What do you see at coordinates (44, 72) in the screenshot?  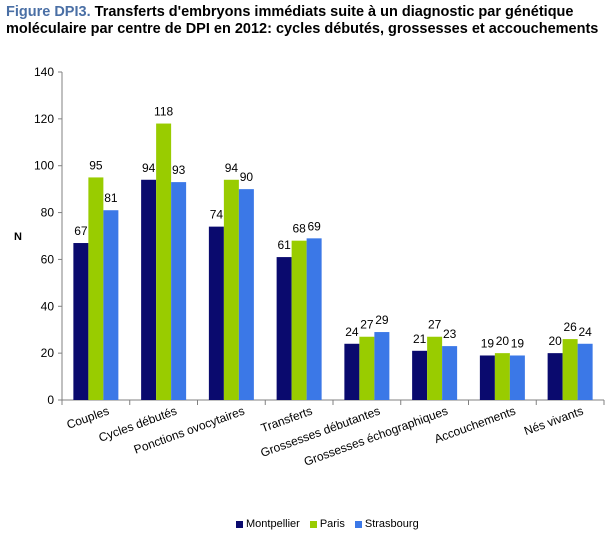 I see `y-tick-label: 140` at bounding box center [44, 72].